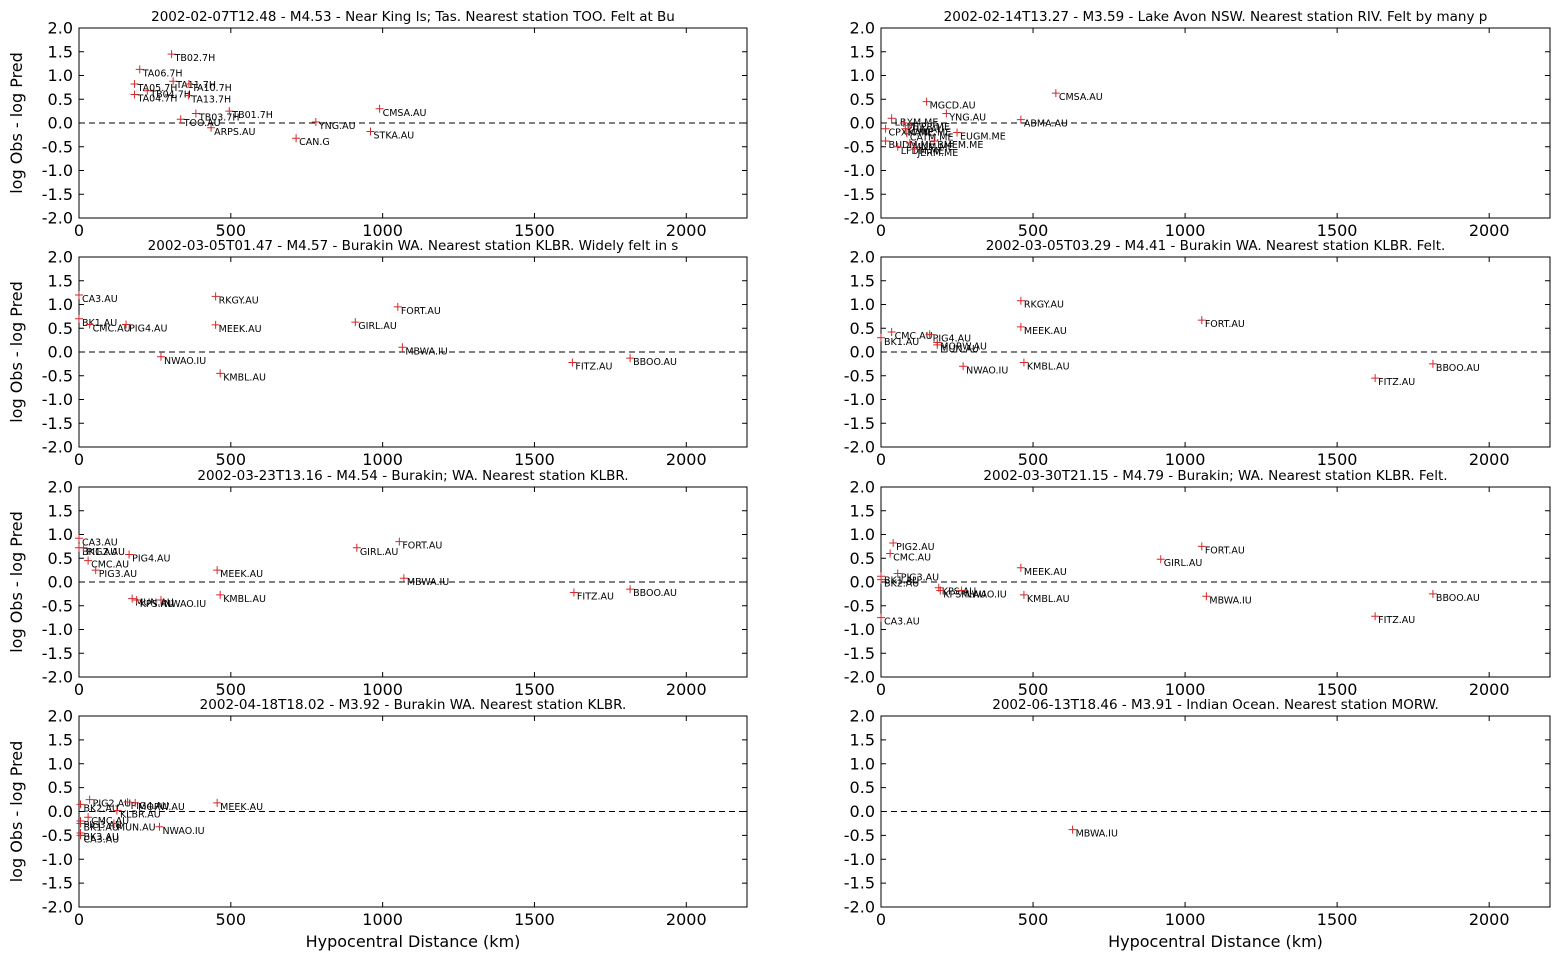  Describe the element at coordinates (16, 123) in the screenshot. I see `y-axis-label: log Obs - log Pred` at that location.